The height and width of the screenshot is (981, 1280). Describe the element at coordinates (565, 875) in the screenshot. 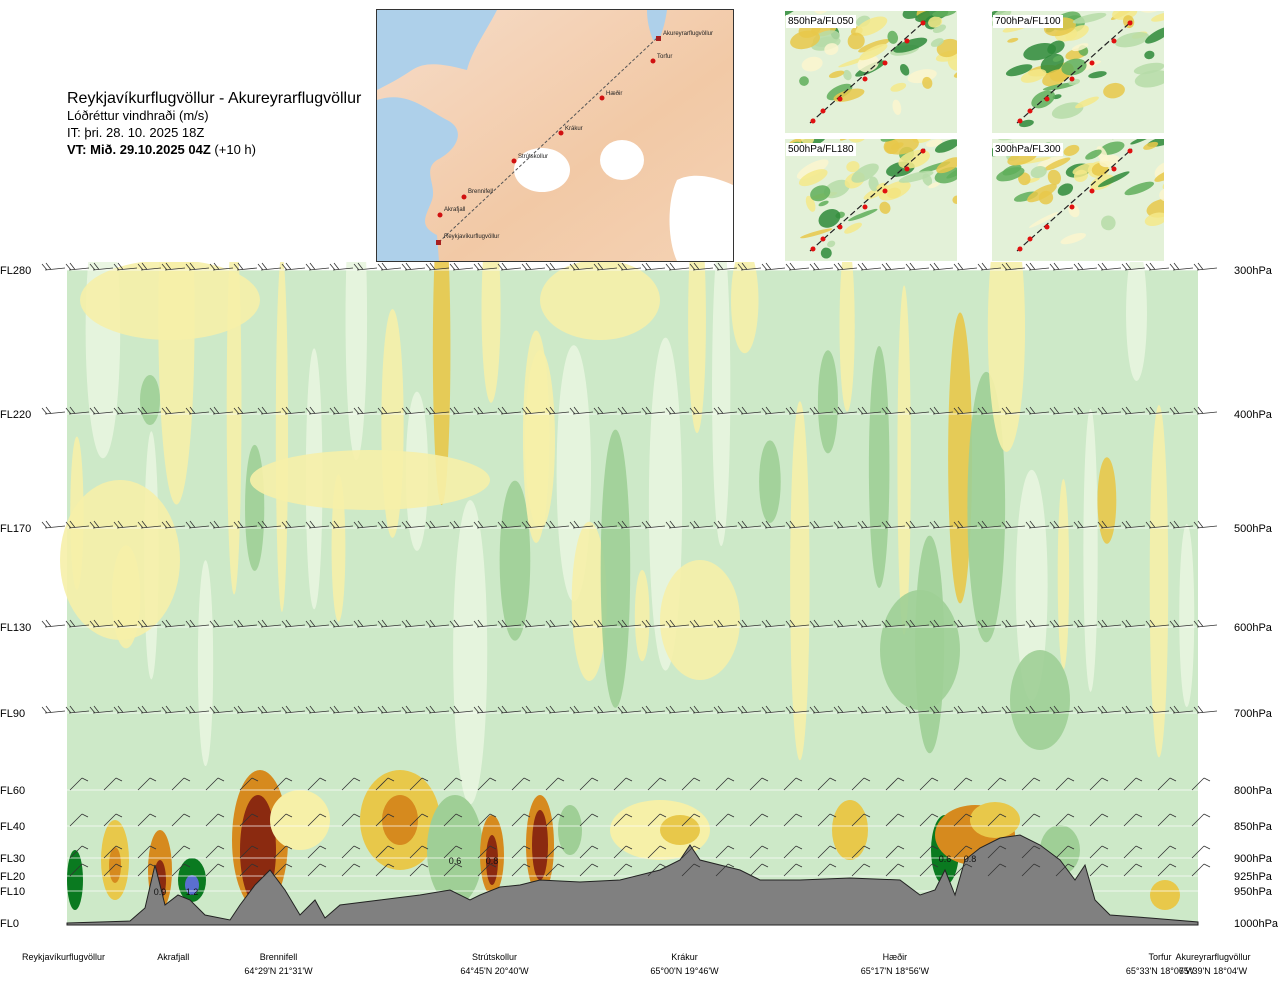

I see `value-annotations: 0.9 1.2 0.6 0.8 0.6 0.8` at that location.